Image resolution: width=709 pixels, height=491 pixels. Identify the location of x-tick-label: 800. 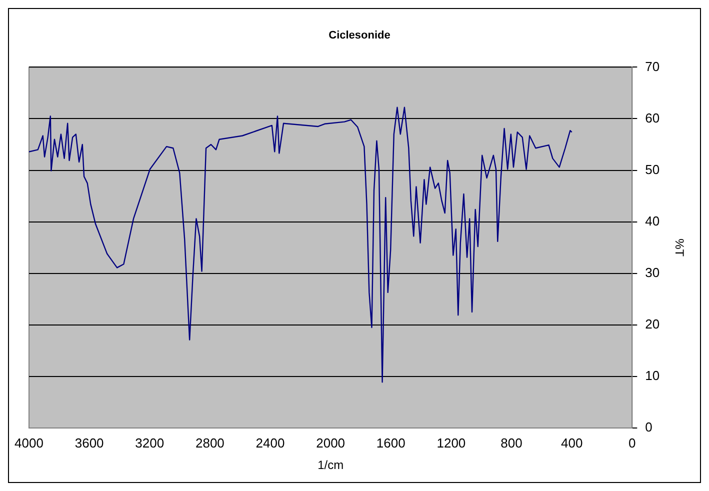
(511, 442).